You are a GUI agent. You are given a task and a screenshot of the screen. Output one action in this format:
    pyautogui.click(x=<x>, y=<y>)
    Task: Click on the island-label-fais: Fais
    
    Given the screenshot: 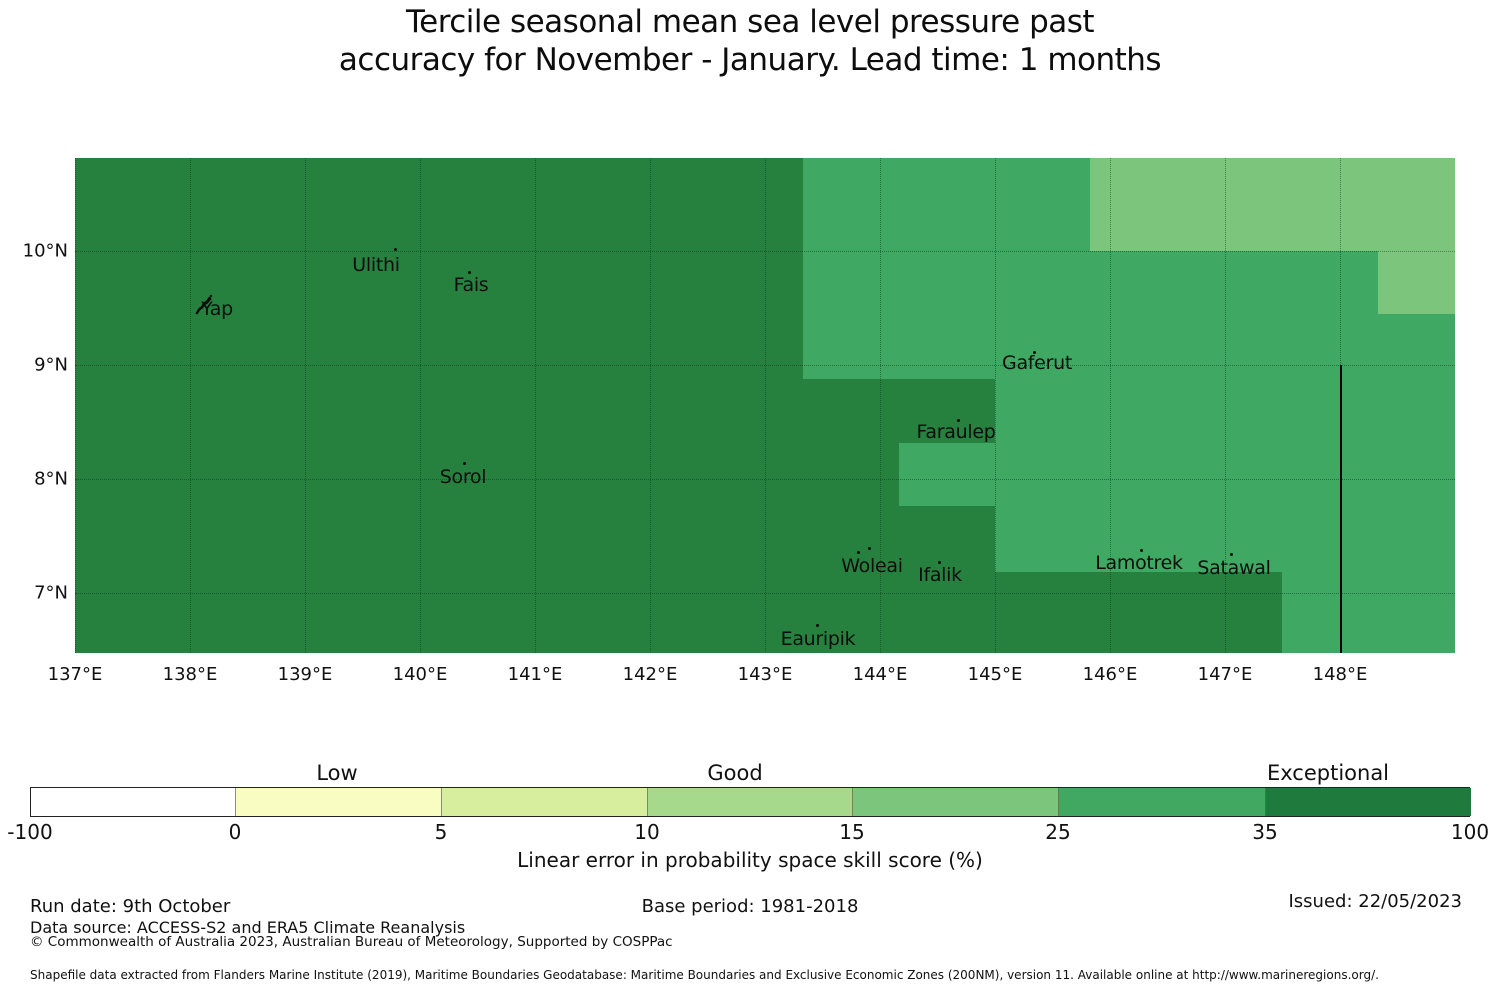 What is the action you would take?
    pyautogui.click(x=471, y=285)
    